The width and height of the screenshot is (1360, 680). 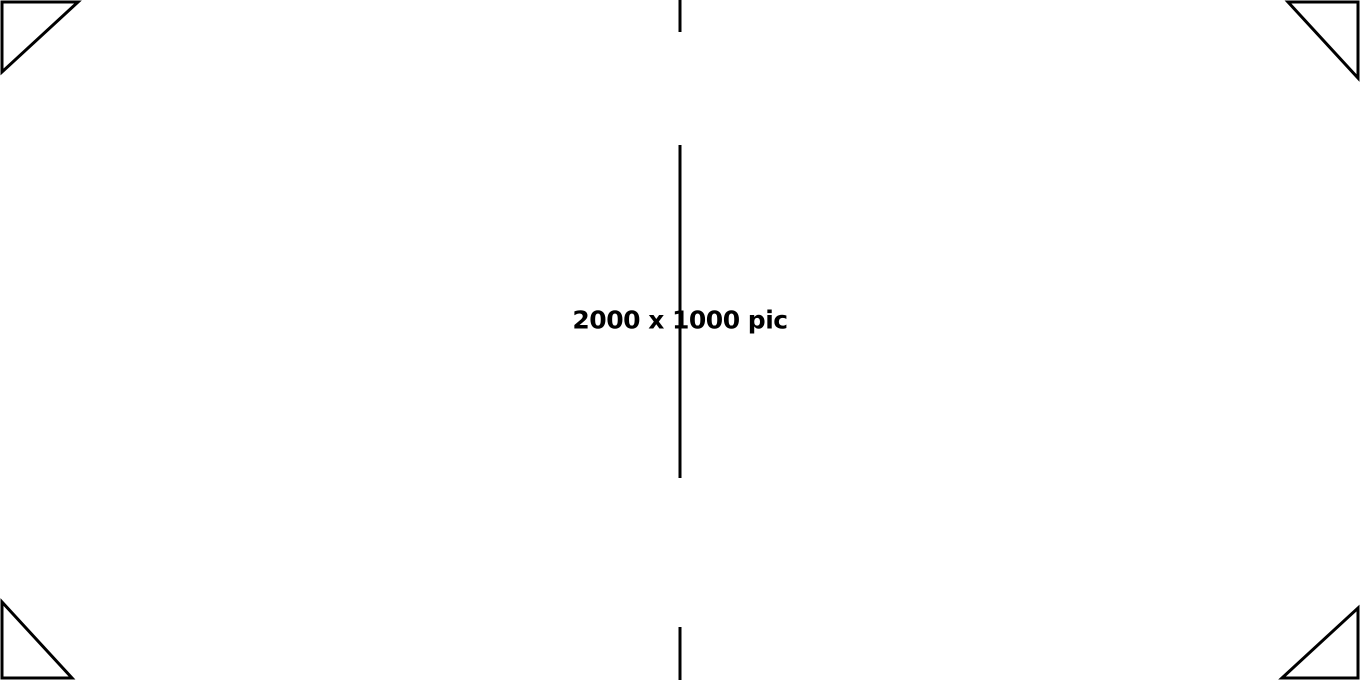 I want to click on corner-triangle-bottom-right, so click(x=1319, y=642).